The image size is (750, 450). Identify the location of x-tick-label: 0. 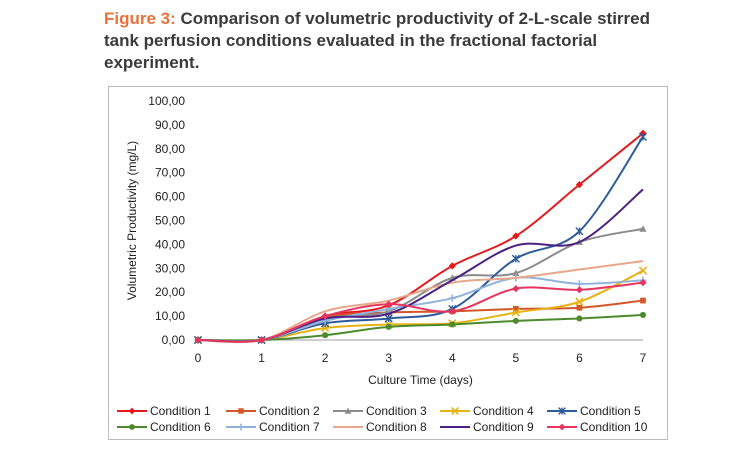
(198, 358).